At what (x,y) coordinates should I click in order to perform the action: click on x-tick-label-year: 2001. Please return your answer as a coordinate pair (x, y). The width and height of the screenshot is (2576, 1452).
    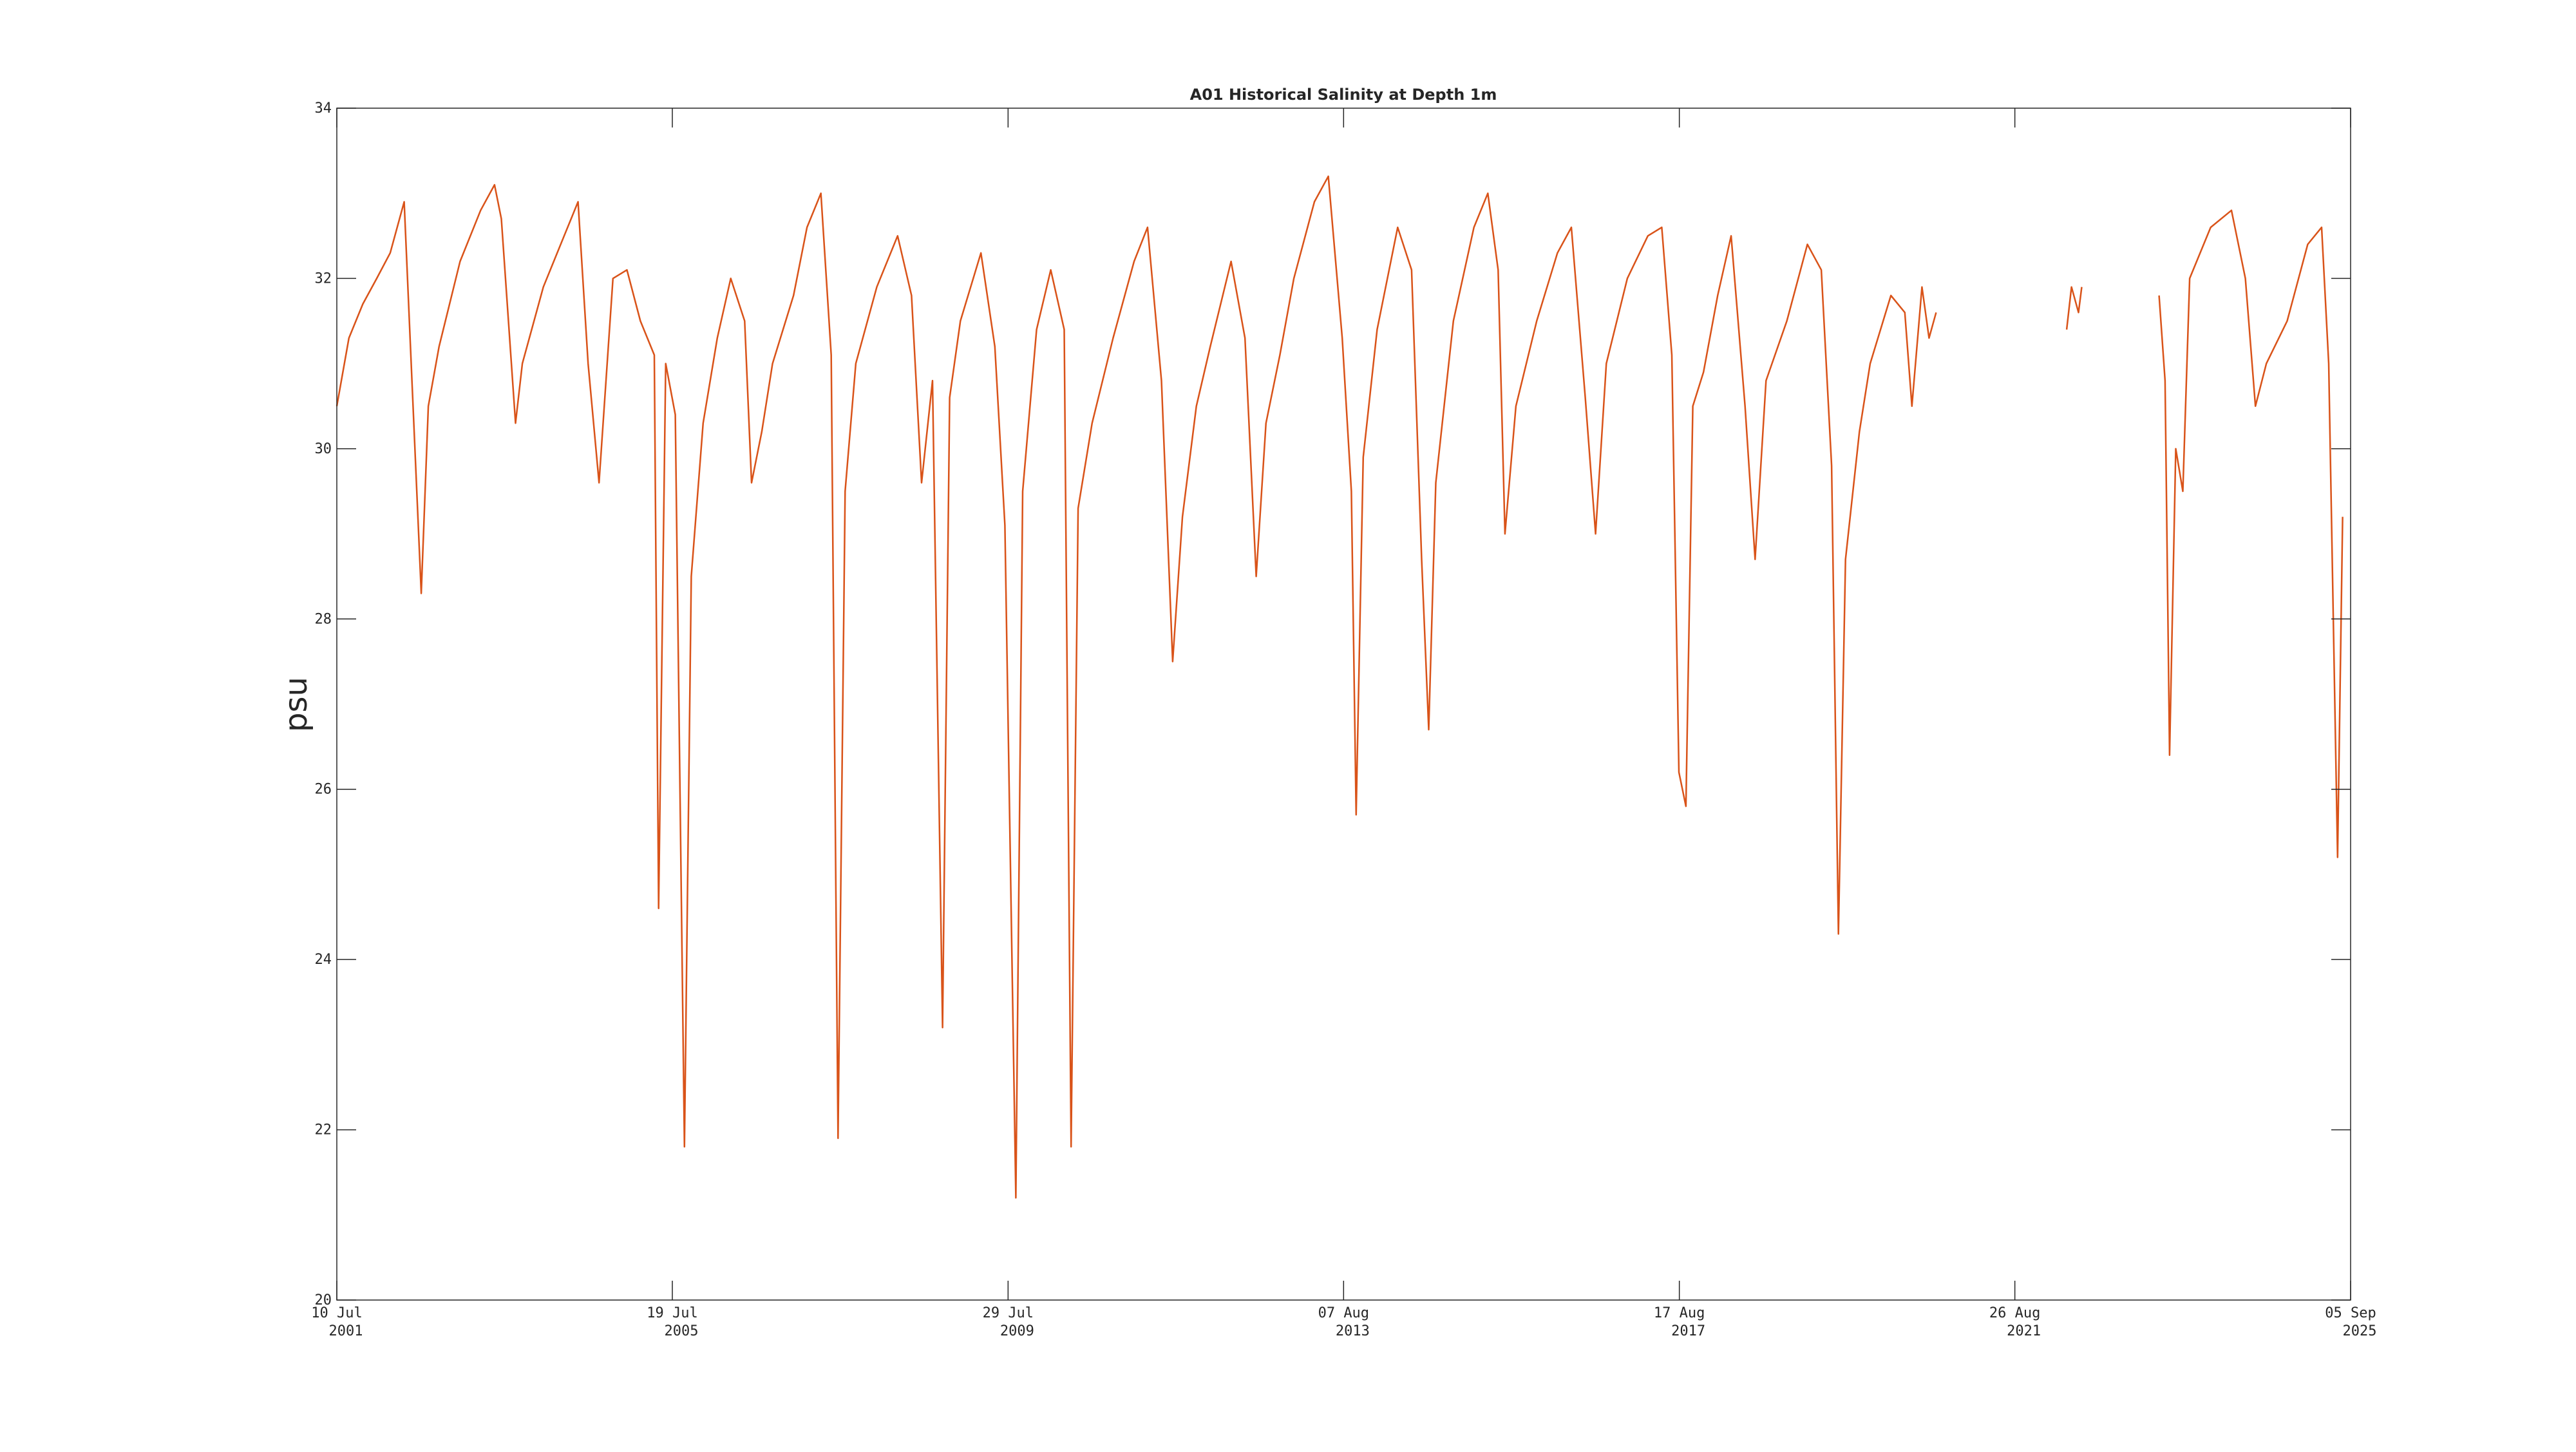
    Looking at the image, I should click on (346, 1331).